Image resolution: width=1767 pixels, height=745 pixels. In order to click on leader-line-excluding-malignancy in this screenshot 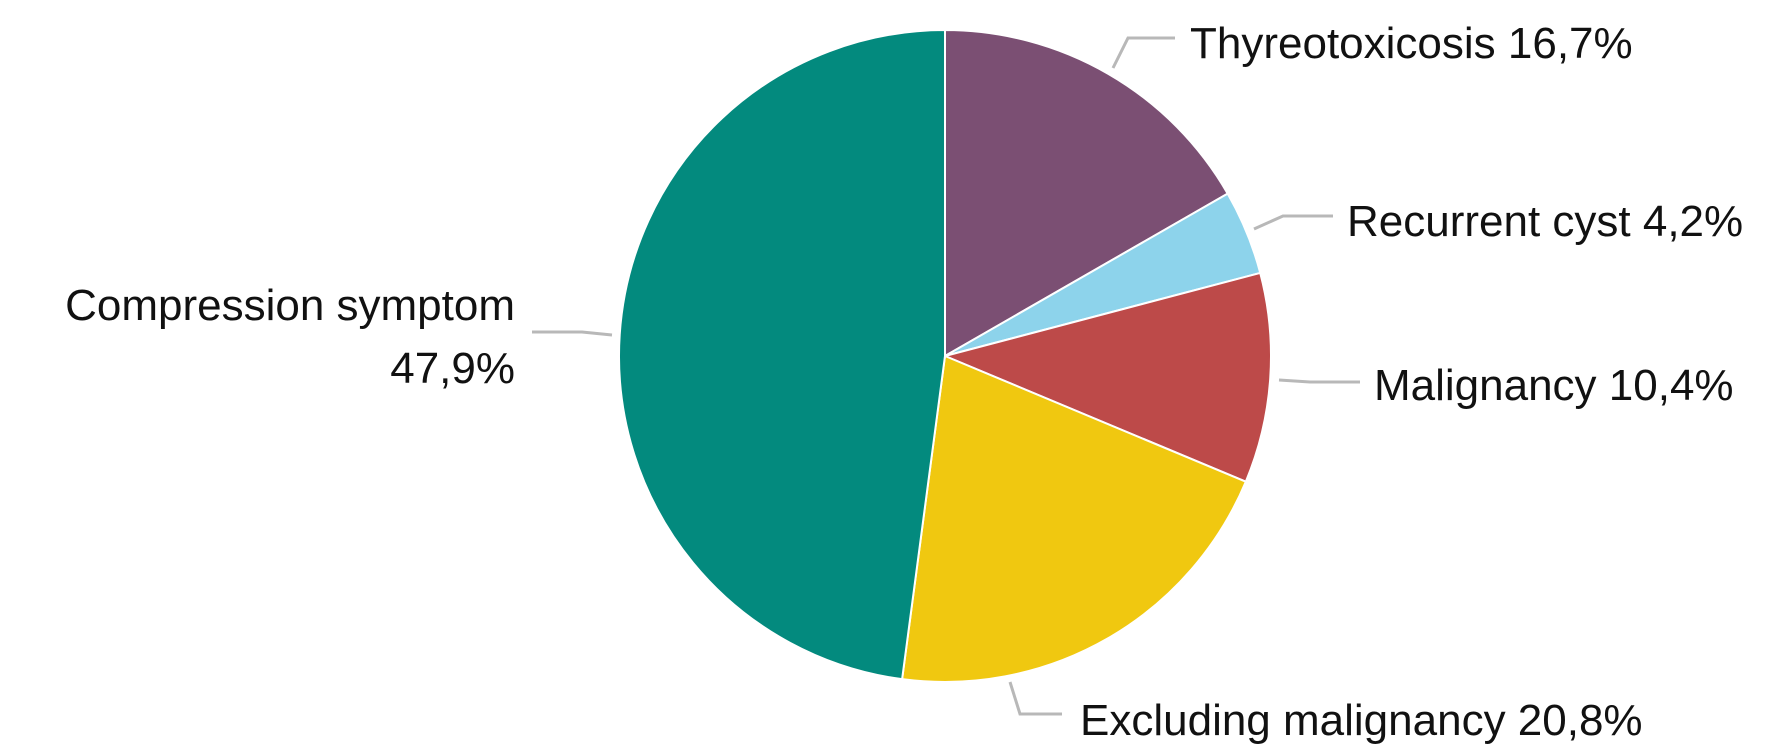, I will do `click(1035, 698)`.